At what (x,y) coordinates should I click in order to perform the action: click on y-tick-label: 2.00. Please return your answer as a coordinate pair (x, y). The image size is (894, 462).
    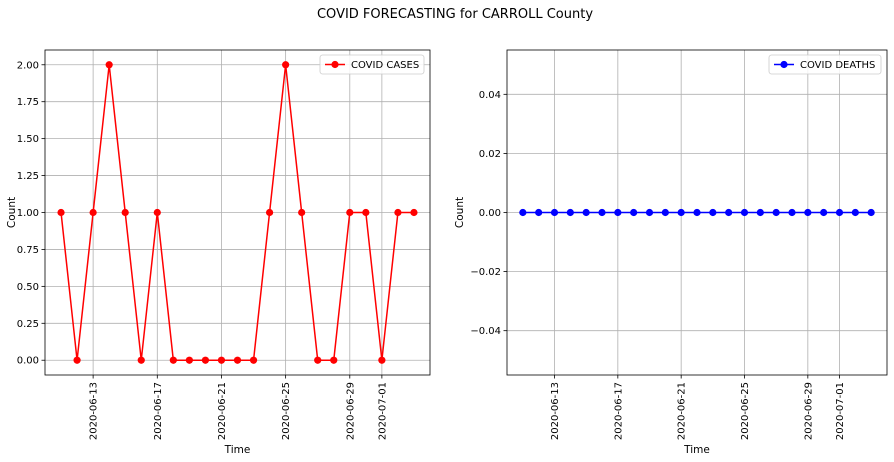
    Looking at the image, I should click on (28, 65).